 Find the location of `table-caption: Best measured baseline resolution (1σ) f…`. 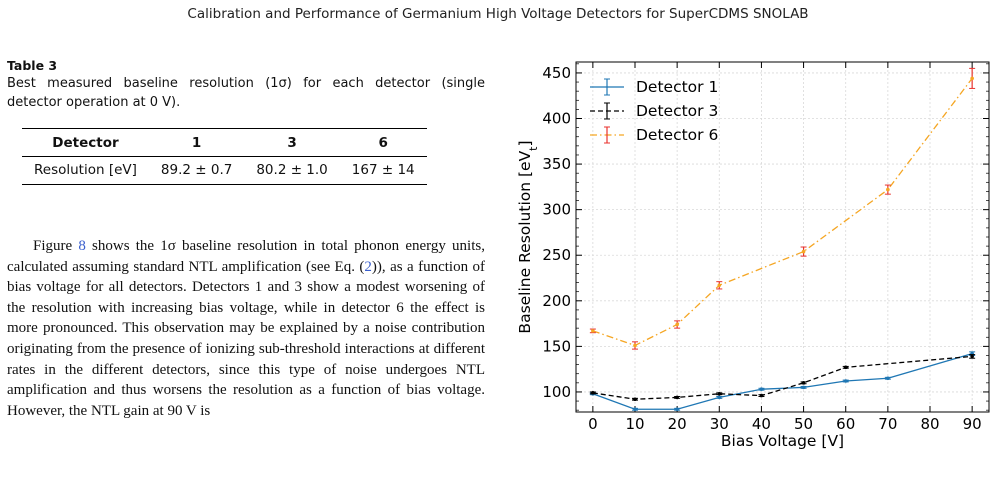

table-caption: Best measured baseline resolution (1σ) f… is located at coordinates (246, 93).